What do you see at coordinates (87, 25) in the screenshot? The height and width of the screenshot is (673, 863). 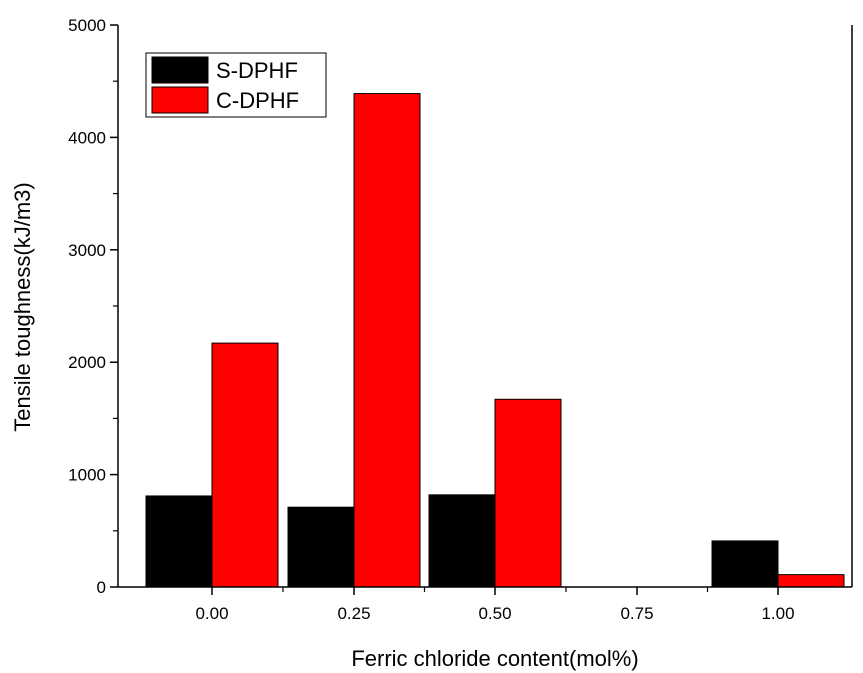 I see `y-tick-label: 5000` at bounding box center [87, 25].